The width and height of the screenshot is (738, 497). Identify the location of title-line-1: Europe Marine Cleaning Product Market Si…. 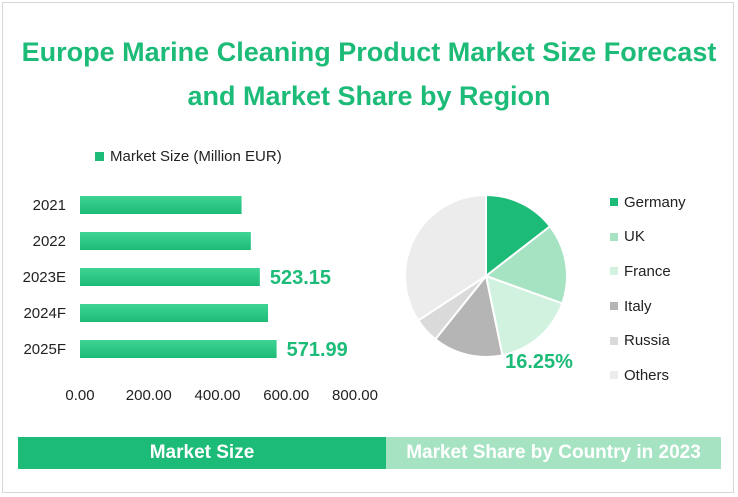
(369, 52).